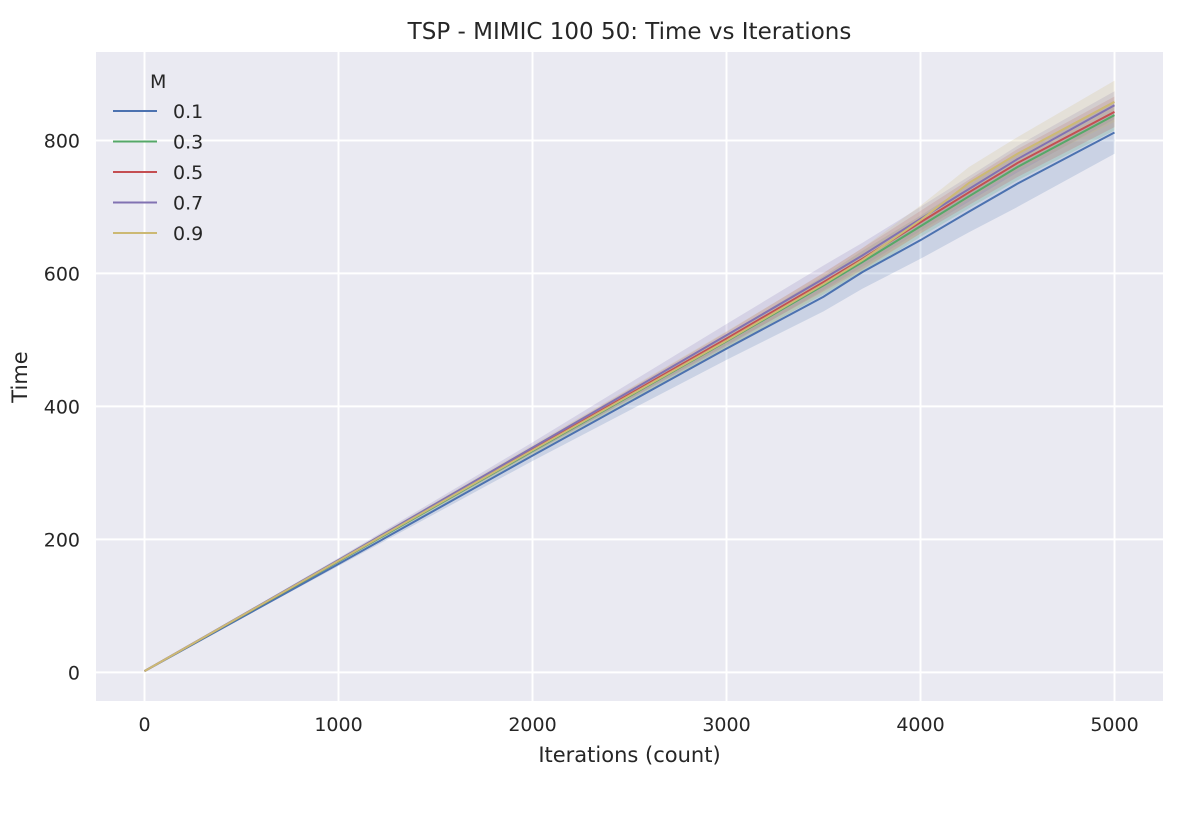  Describe the element at coordinates (62, 274) in the screenshot. I see `y-tick-label: 600` at that location.